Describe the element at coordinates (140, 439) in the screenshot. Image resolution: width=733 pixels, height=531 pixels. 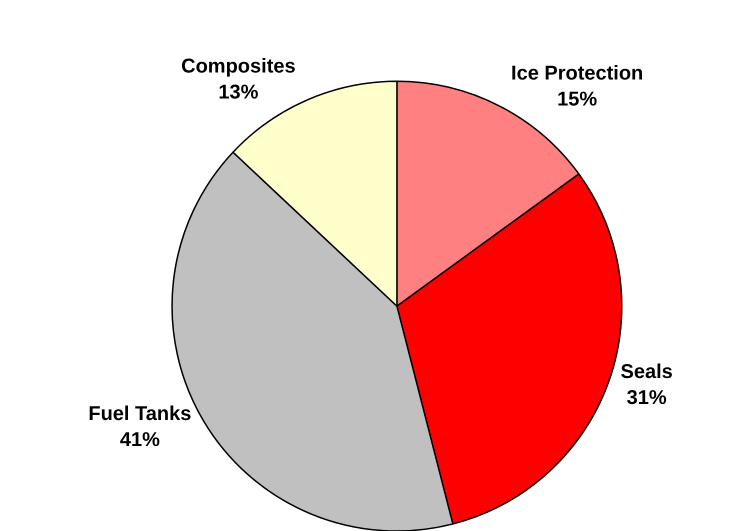
I see `data-label: 41%` at that location.